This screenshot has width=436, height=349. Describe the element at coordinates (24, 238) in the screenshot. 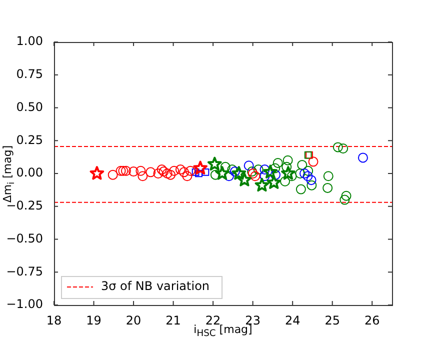

I see `y-tick-label: −0.50` at that location.